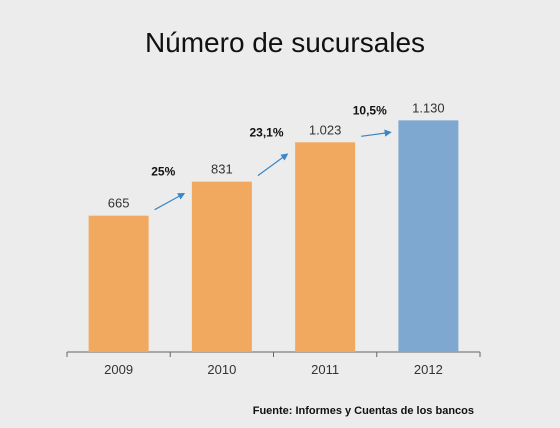  Describe the element at coordinates (118, 283) in the screenshot. I see `bar-2009` at that location.